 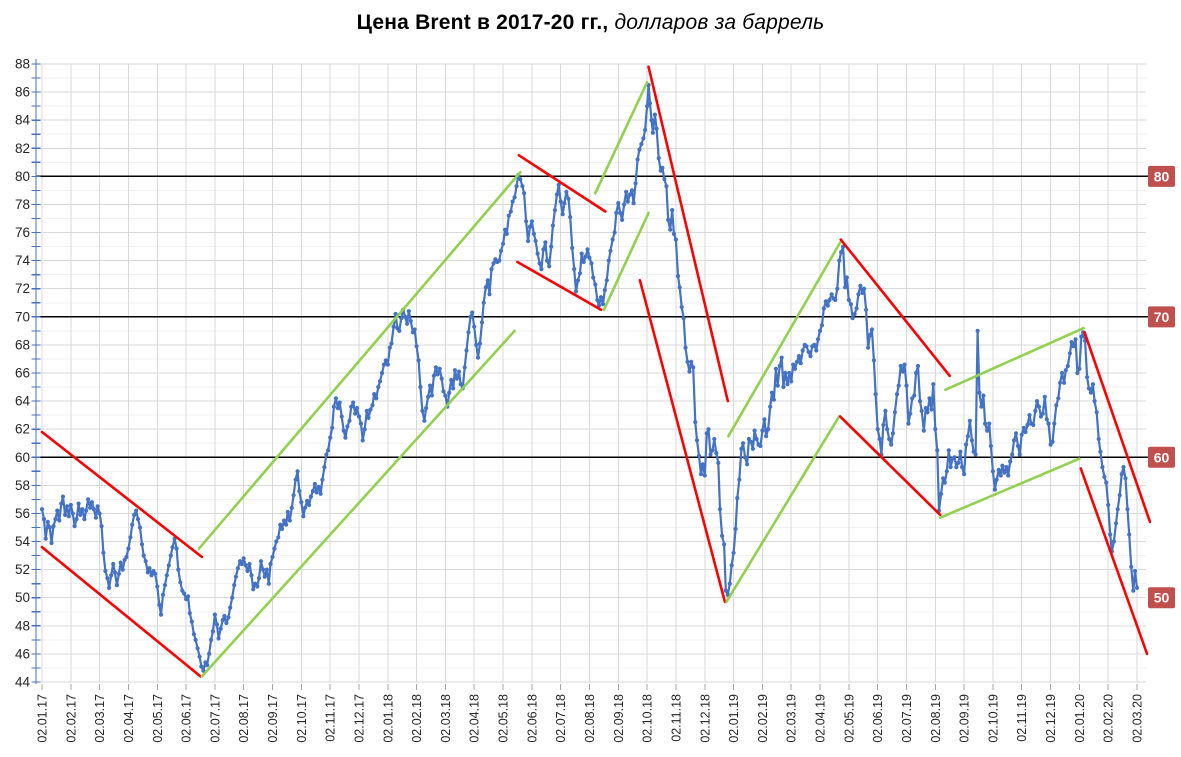 What do you see at coordinates (1138, 718) in the screenshot?
I see `x-tick-label: 02.03.20` at bounding box center [1138, 718].